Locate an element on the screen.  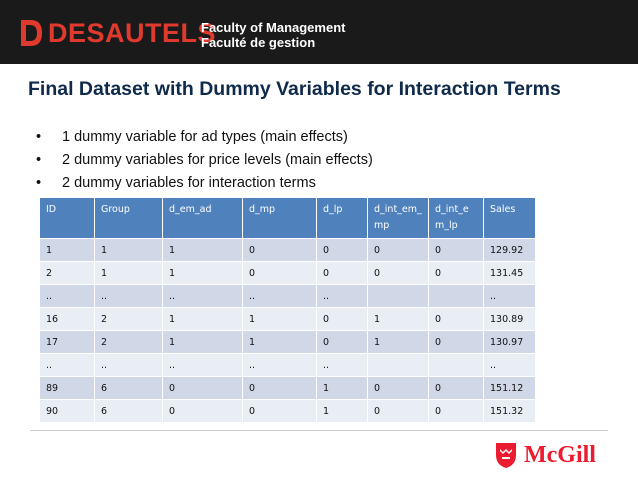
table-cell: 151.32 is located at coordinates (509, 411).